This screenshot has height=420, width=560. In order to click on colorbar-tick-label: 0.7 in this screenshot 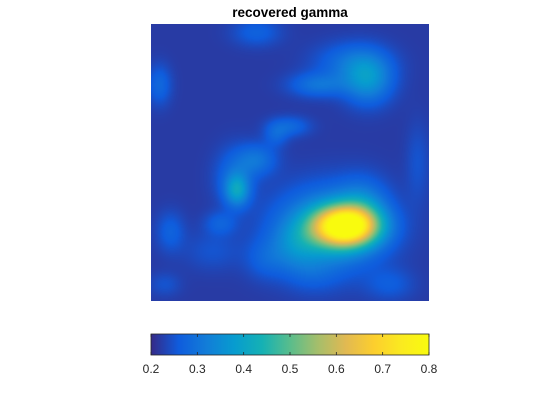, I will do `click(382, 369)`.